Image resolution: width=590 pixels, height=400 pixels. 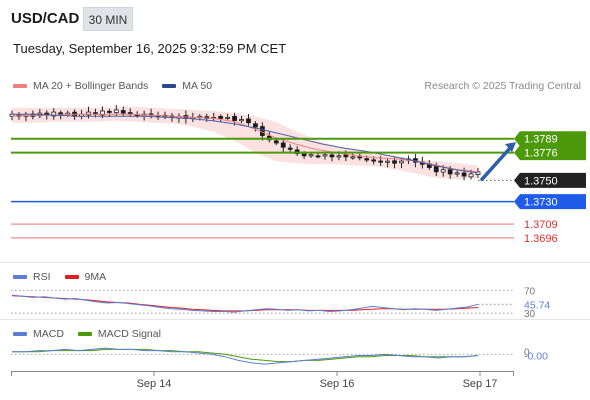 I want to click on macd-signal-line, so click(x=245, y=355).